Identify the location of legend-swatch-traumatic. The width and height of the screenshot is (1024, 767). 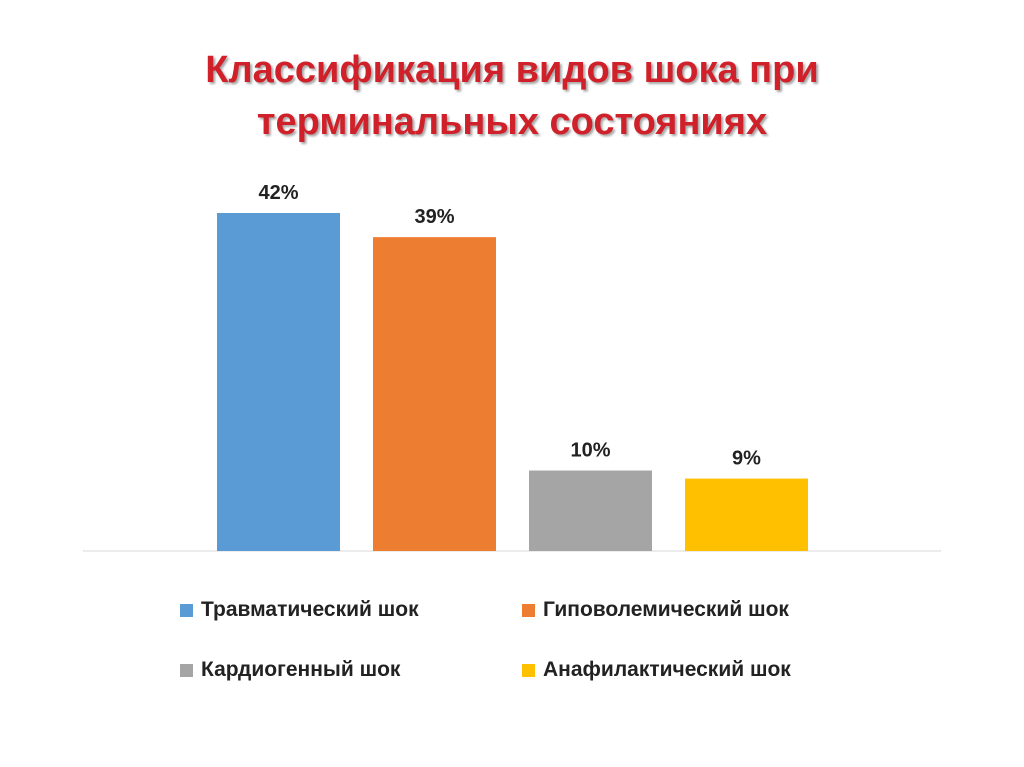
(186, 610).